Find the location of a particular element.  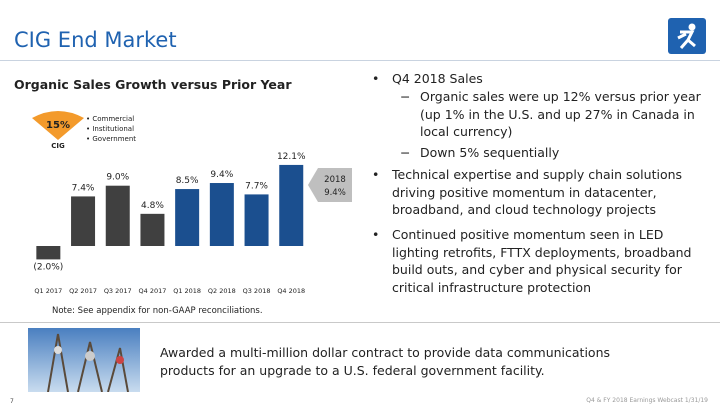

slide-title: CIG End Market is located at coordinates (95, 40).